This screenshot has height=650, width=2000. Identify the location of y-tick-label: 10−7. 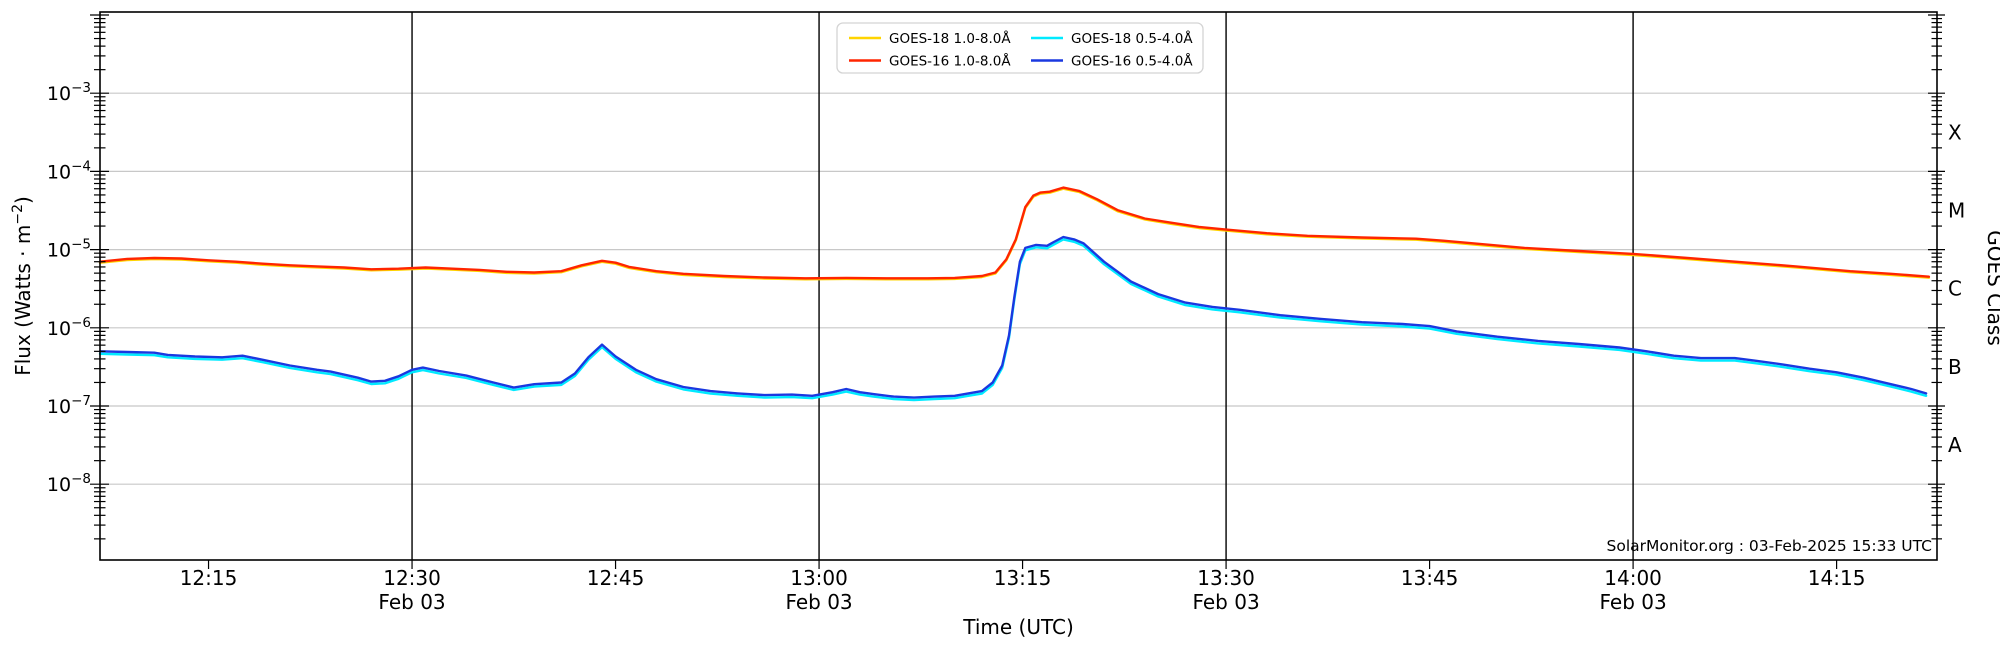
(69, 405).